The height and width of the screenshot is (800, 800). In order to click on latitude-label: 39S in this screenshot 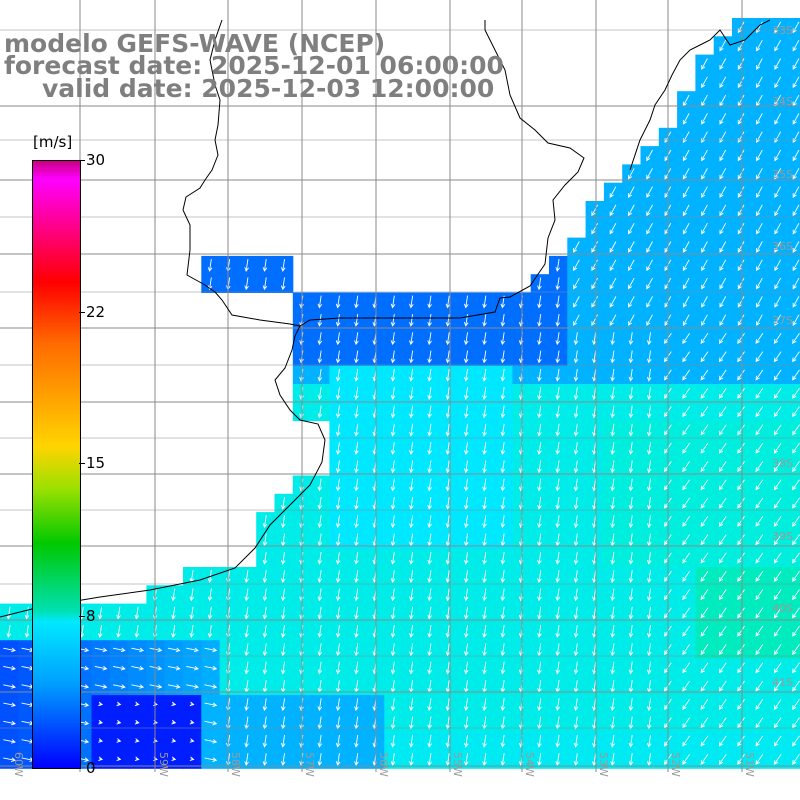, I will do `click(782, 536)`.